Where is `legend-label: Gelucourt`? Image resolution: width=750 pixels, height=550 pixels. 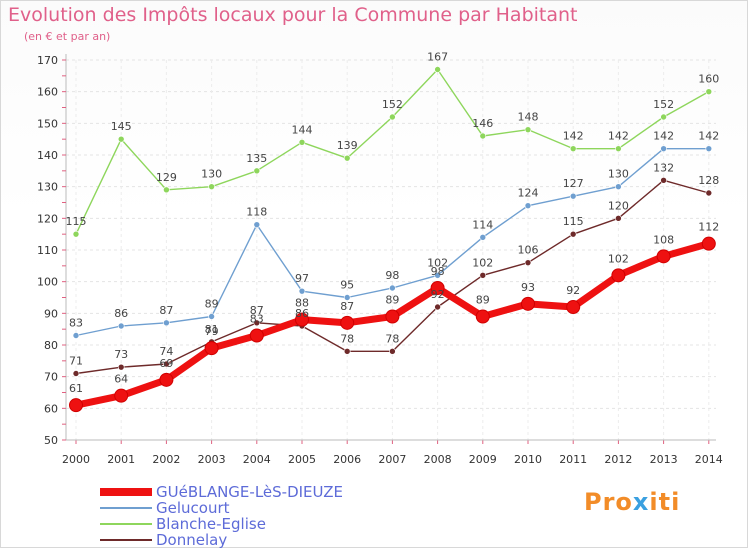
legend-label: Gelucourt is located at coordinates (193, 508).